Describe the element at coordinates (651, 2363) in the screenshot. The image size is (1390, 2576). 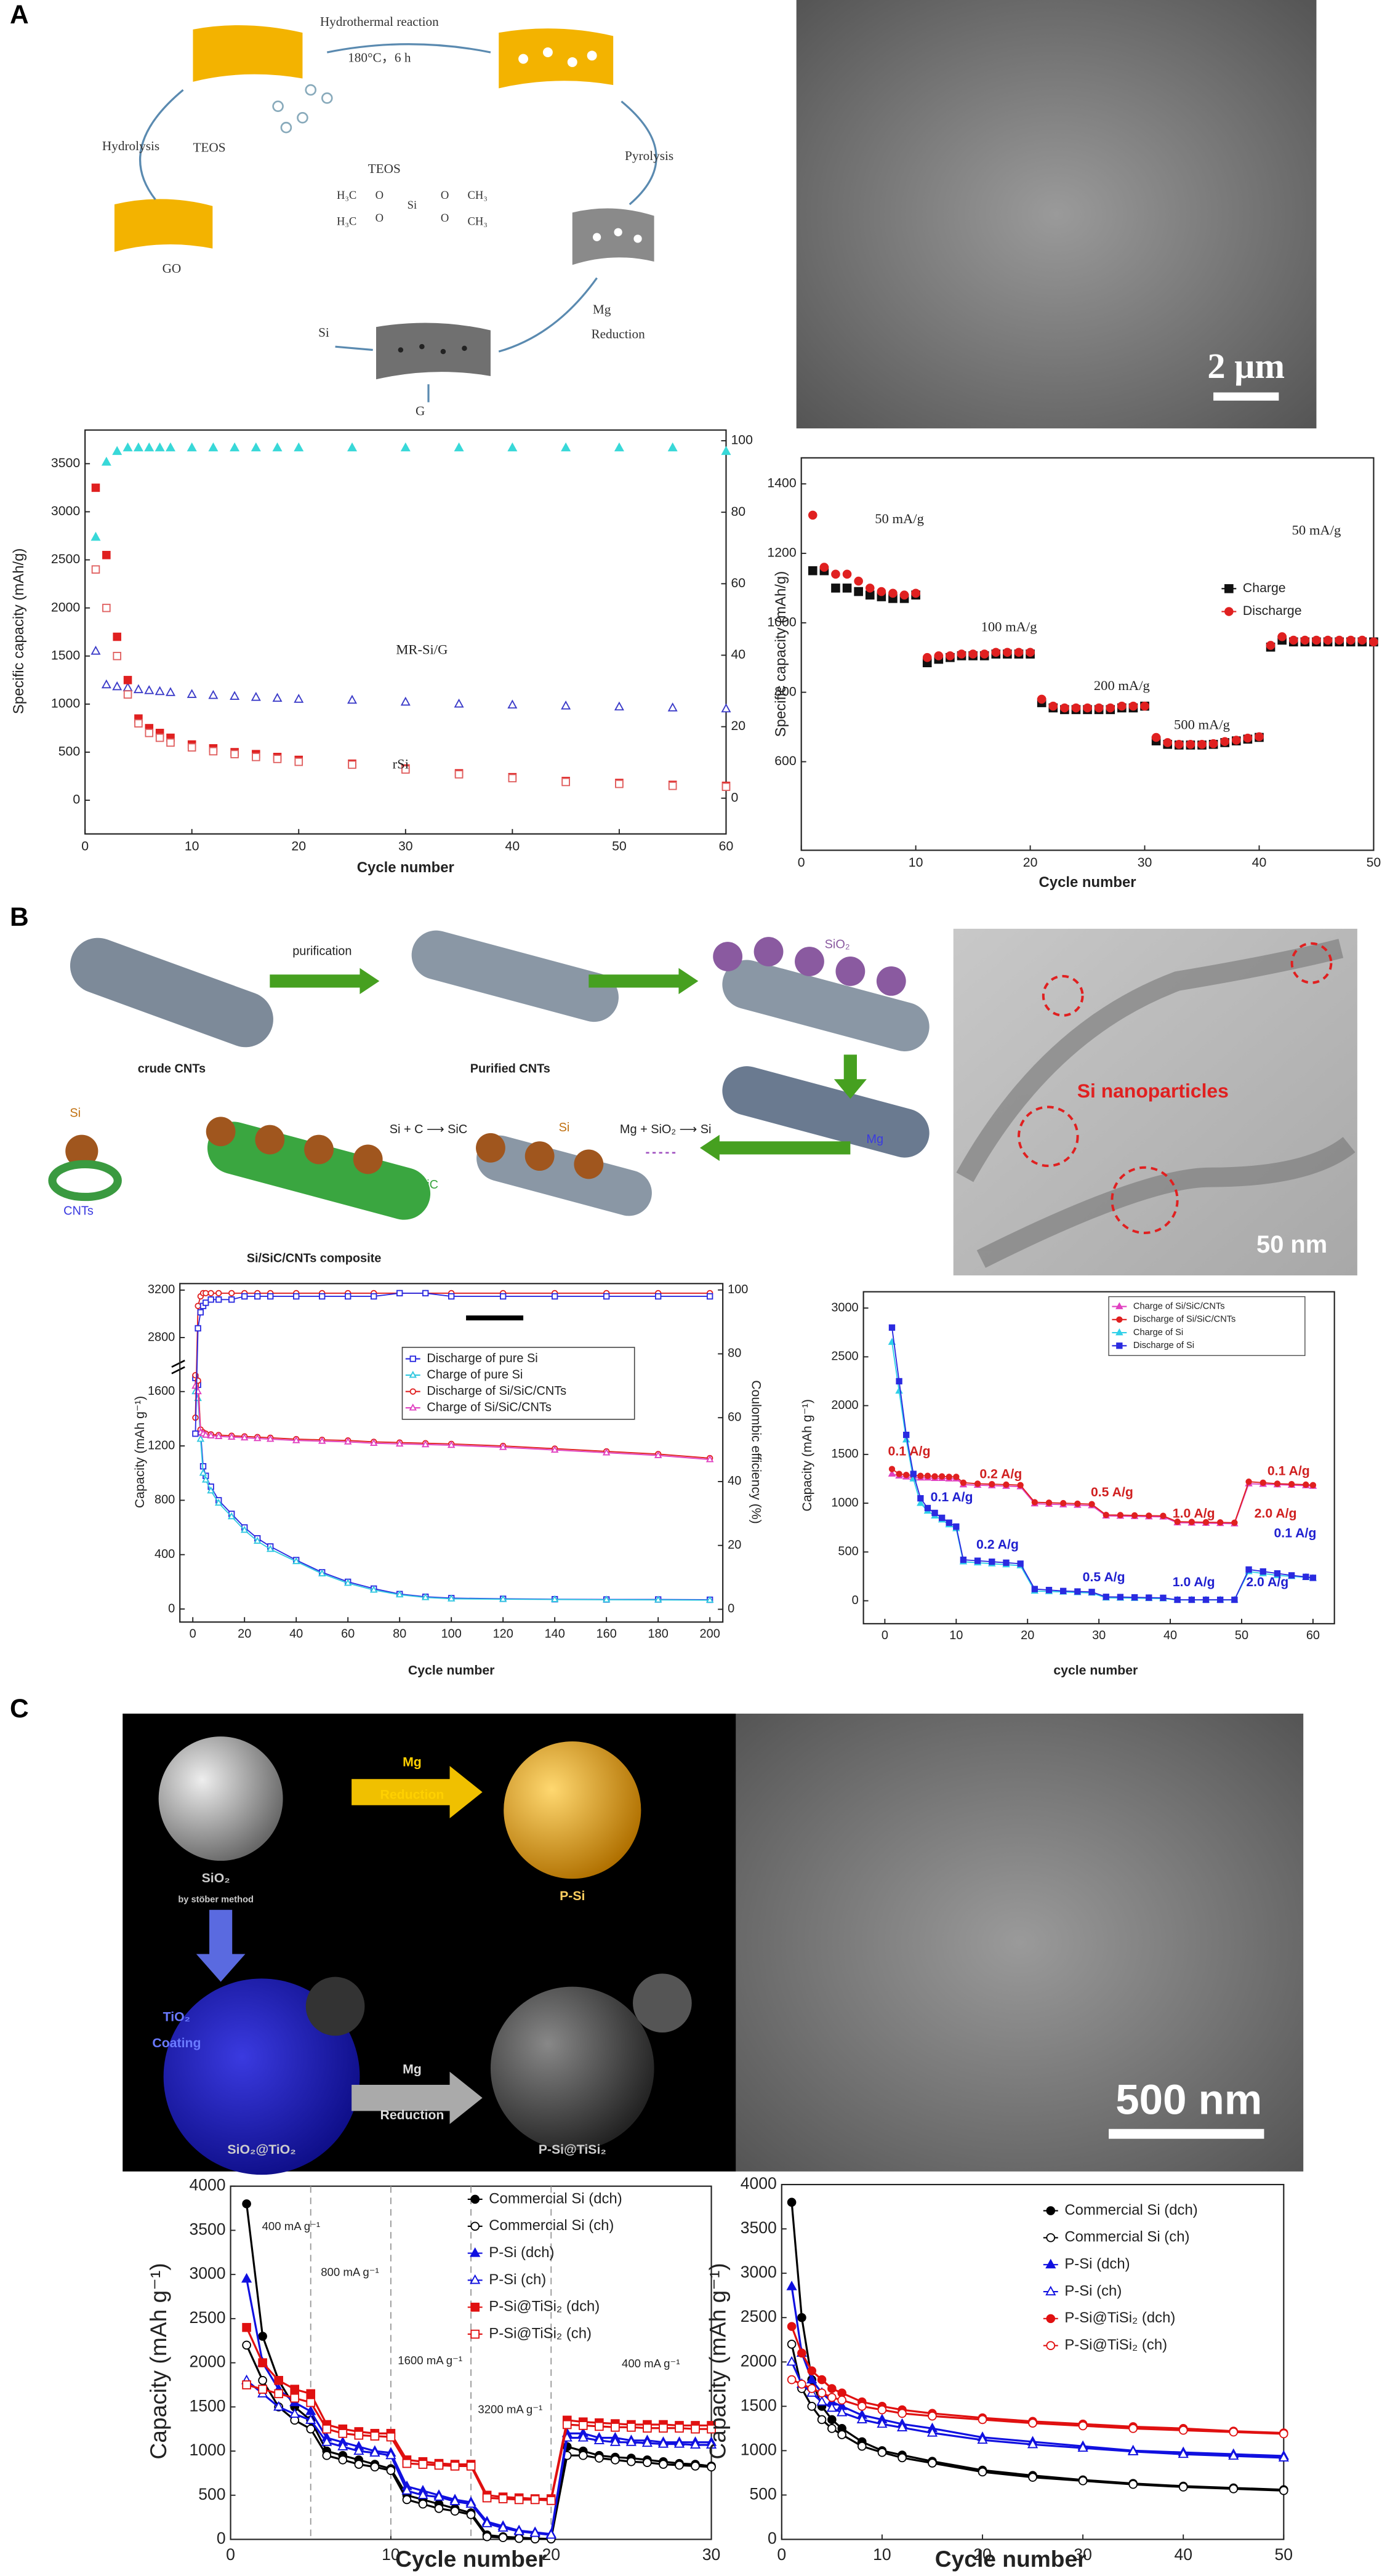
I see `annotation: 400 mA g⁻¹` at that location.